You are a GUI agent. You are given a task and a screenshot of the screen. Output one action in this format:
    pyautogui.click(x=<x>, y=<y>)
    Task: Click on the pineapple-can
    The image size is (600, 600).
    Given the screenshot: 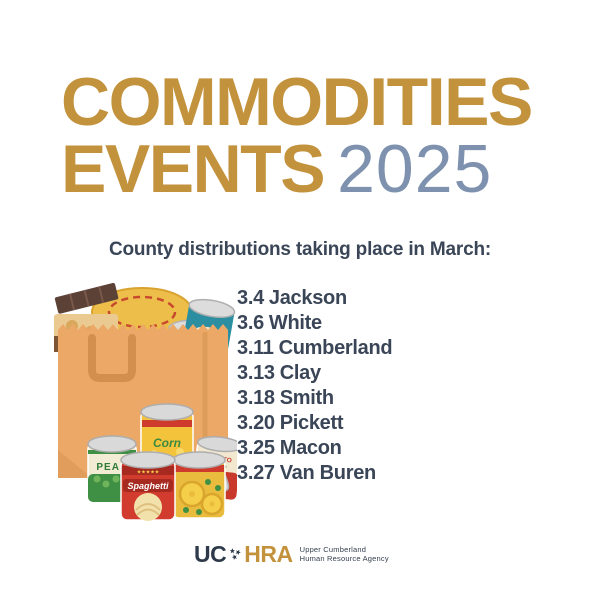 What is the action you would take?
    pyautogui.click(x=199, y=485)
    